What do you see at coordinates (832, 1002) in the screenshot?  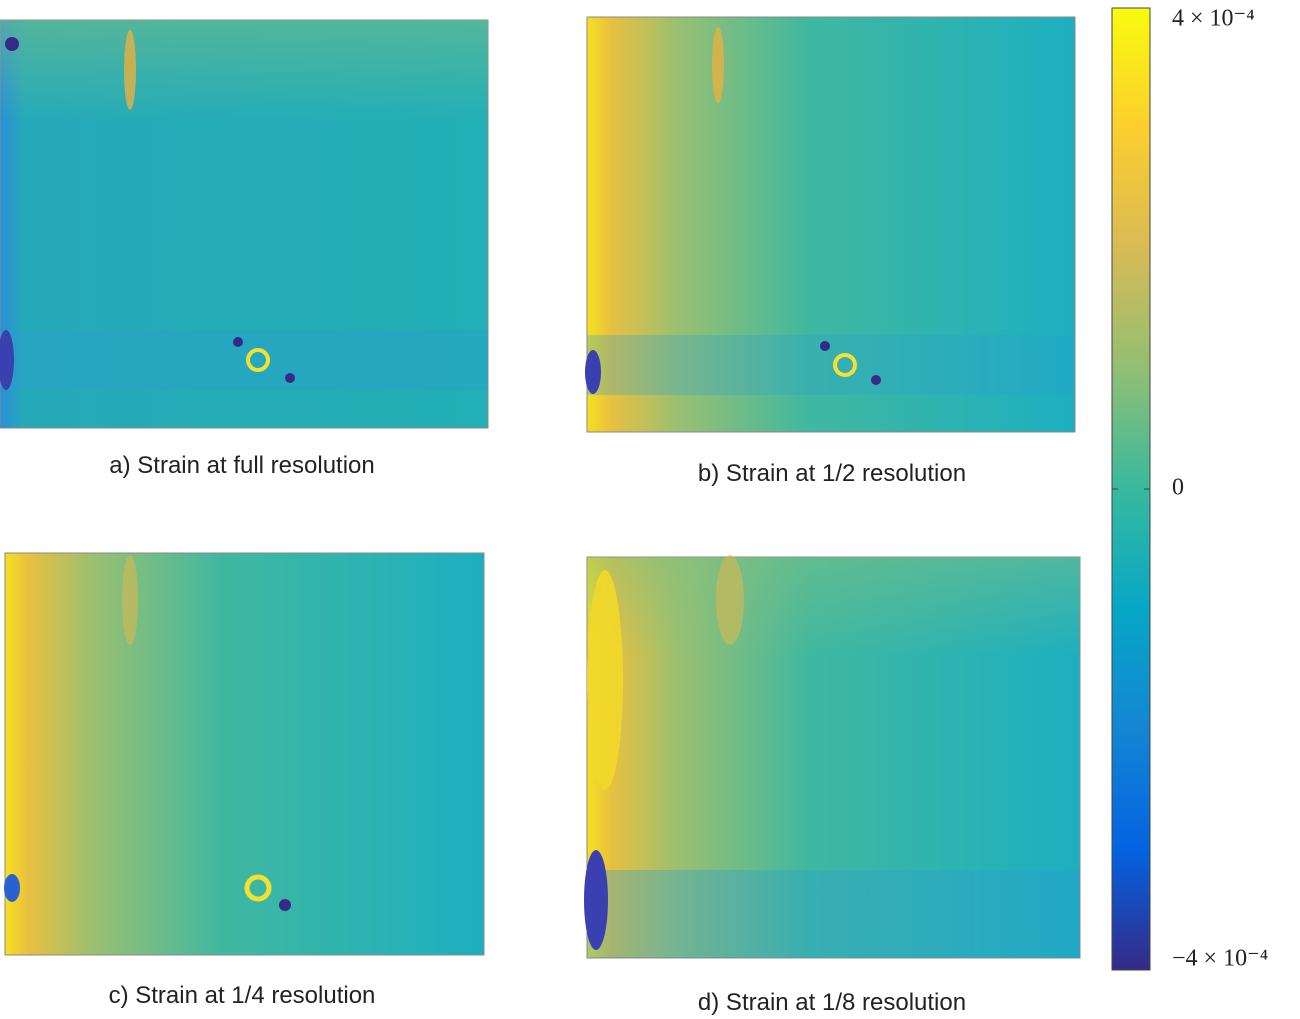 I see `caption: d) Strain at 1/8 resolution` at bounding box center [832, 1002].